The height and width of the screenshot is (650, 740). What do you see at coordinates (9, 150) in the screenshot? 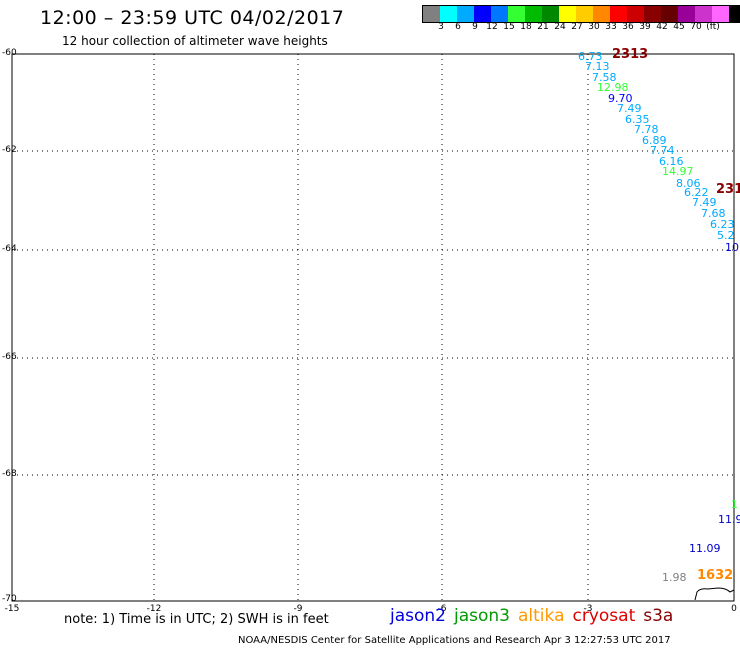
I see `latitude-label: -62` at bounding box center [9, 150].